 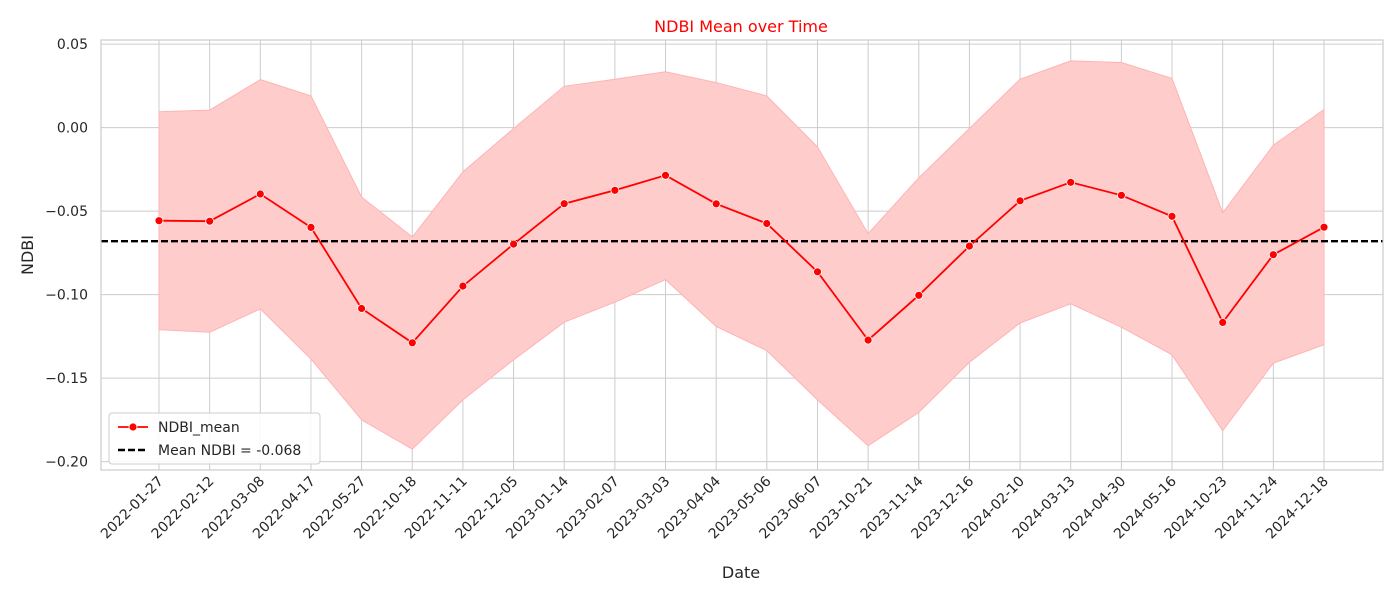 What do you see at coordinates (66, 212) in the screenshot?
I see `y-tick-label: −0.05` at bounding box center [66, 212].